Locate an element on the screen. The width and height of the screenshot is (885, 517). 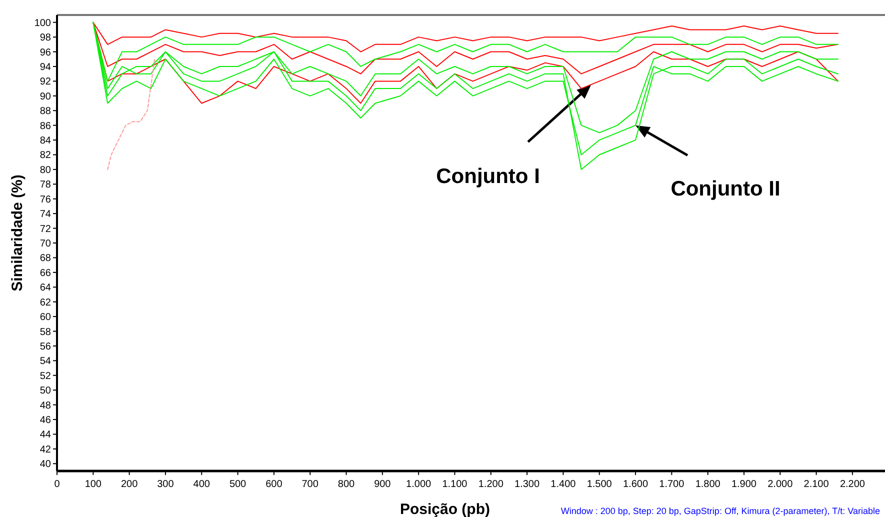
y-tick-label: 66 is located at coordinates (46, 273).